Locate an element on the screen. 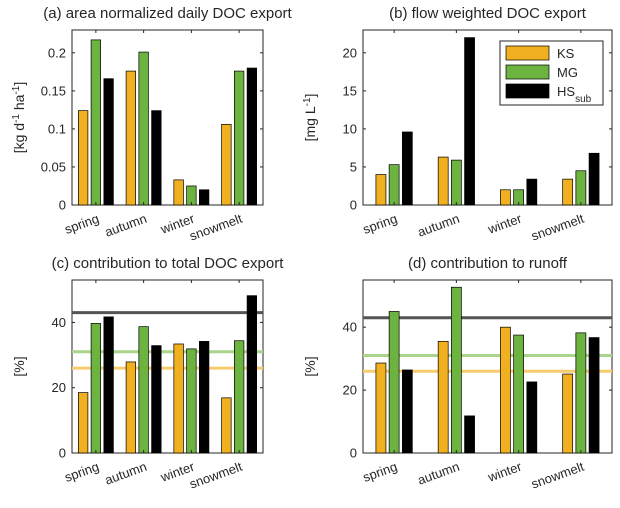 This screenshot has height=508, width=620. y-axis-label-part: [mg L is located at coordinates (310, 123).